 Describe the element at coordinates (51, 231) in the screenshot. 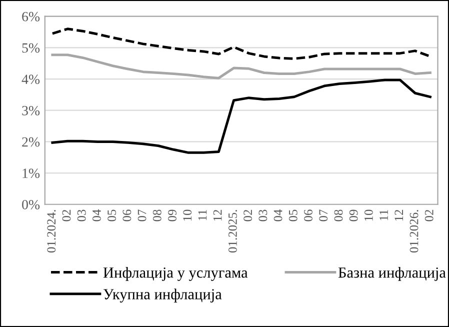

I see `x-tick-label: 01.2024.` at that location.